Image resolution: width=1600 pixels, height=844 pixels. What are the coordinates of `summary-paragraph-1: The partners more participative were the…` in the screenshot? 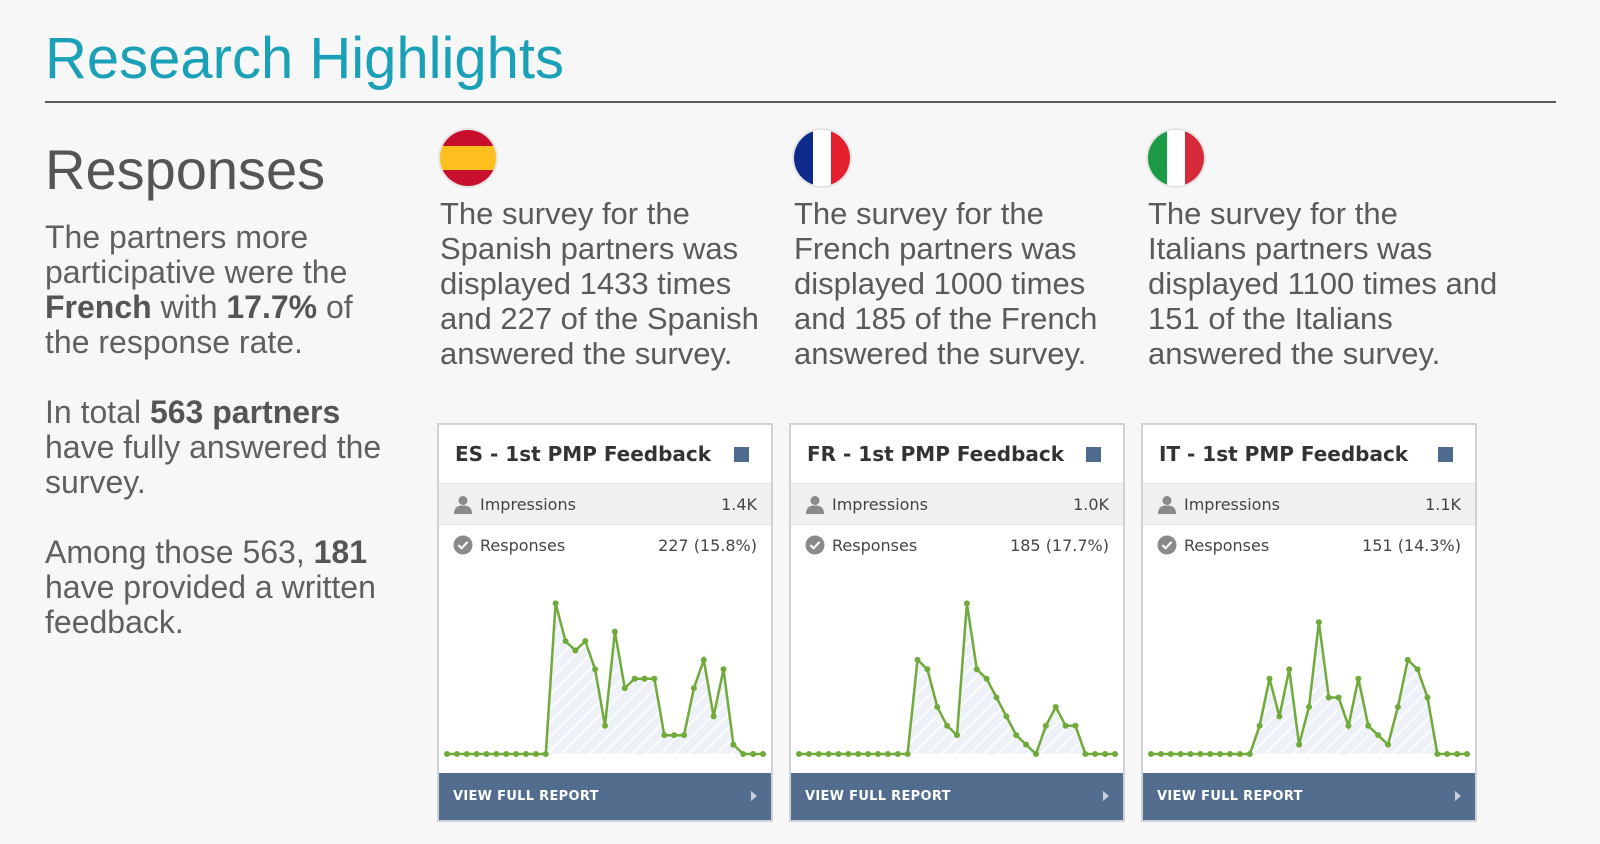 It's located at (225, 290).